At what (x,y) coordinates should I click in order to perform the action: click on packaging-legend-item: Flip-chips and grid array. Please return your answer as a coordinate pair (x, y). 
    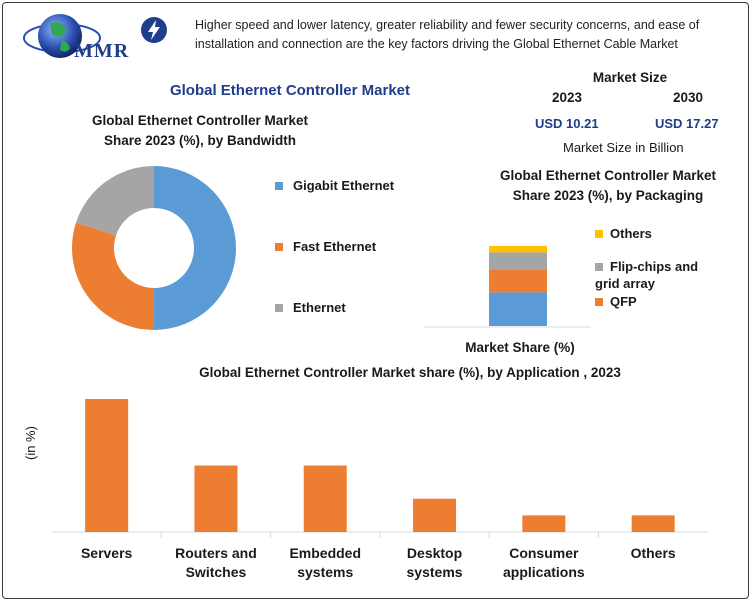
    Looking at the image, I should click on (660, 275).